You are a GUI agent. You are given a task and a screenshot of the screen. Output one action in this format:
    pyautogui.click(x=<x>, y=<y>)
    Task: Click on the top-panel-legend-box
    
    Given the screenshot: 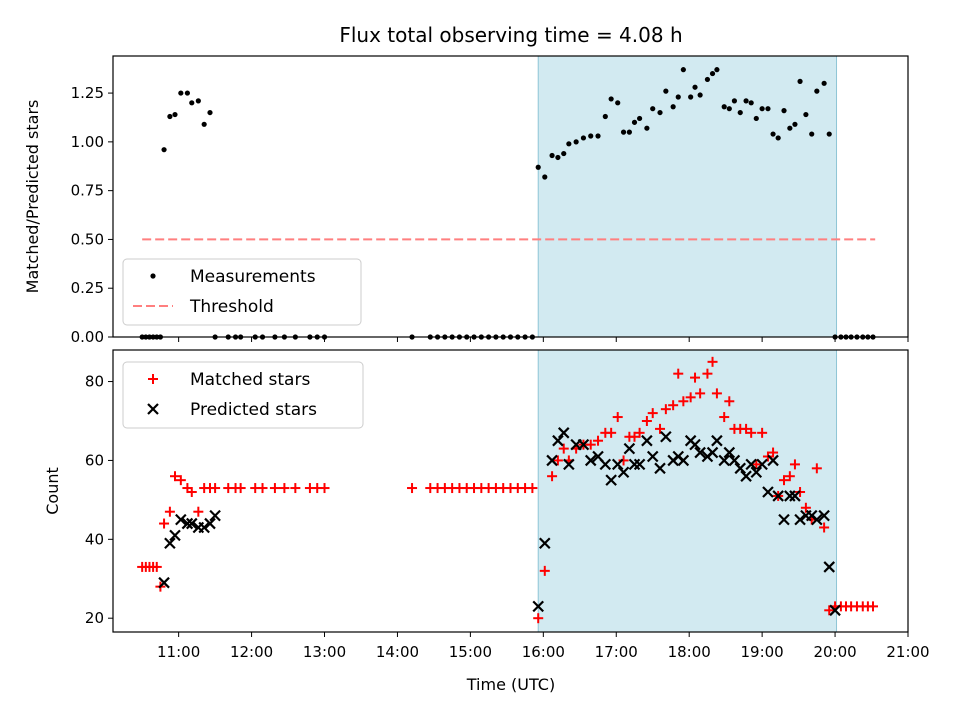 What is the action you would take?
    pyautogui.click(x=242, y=292)
    